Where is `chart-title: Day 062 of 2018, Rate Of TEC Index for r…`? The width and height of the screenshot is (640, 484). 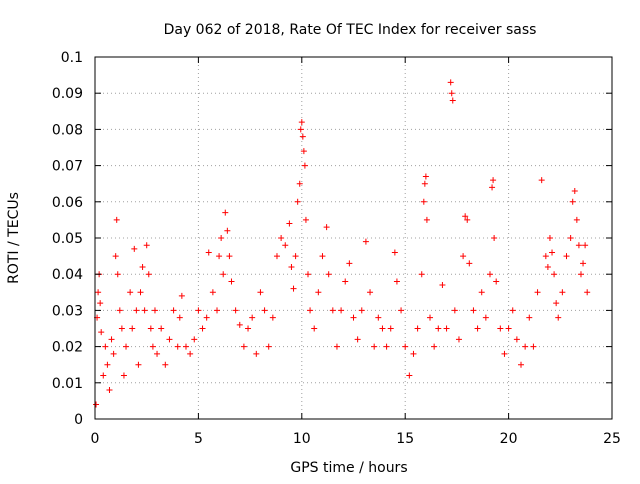 chart-title: Day 062 of 2018, Rate Of TEC Index for r… is located at coordinates (350, 30).